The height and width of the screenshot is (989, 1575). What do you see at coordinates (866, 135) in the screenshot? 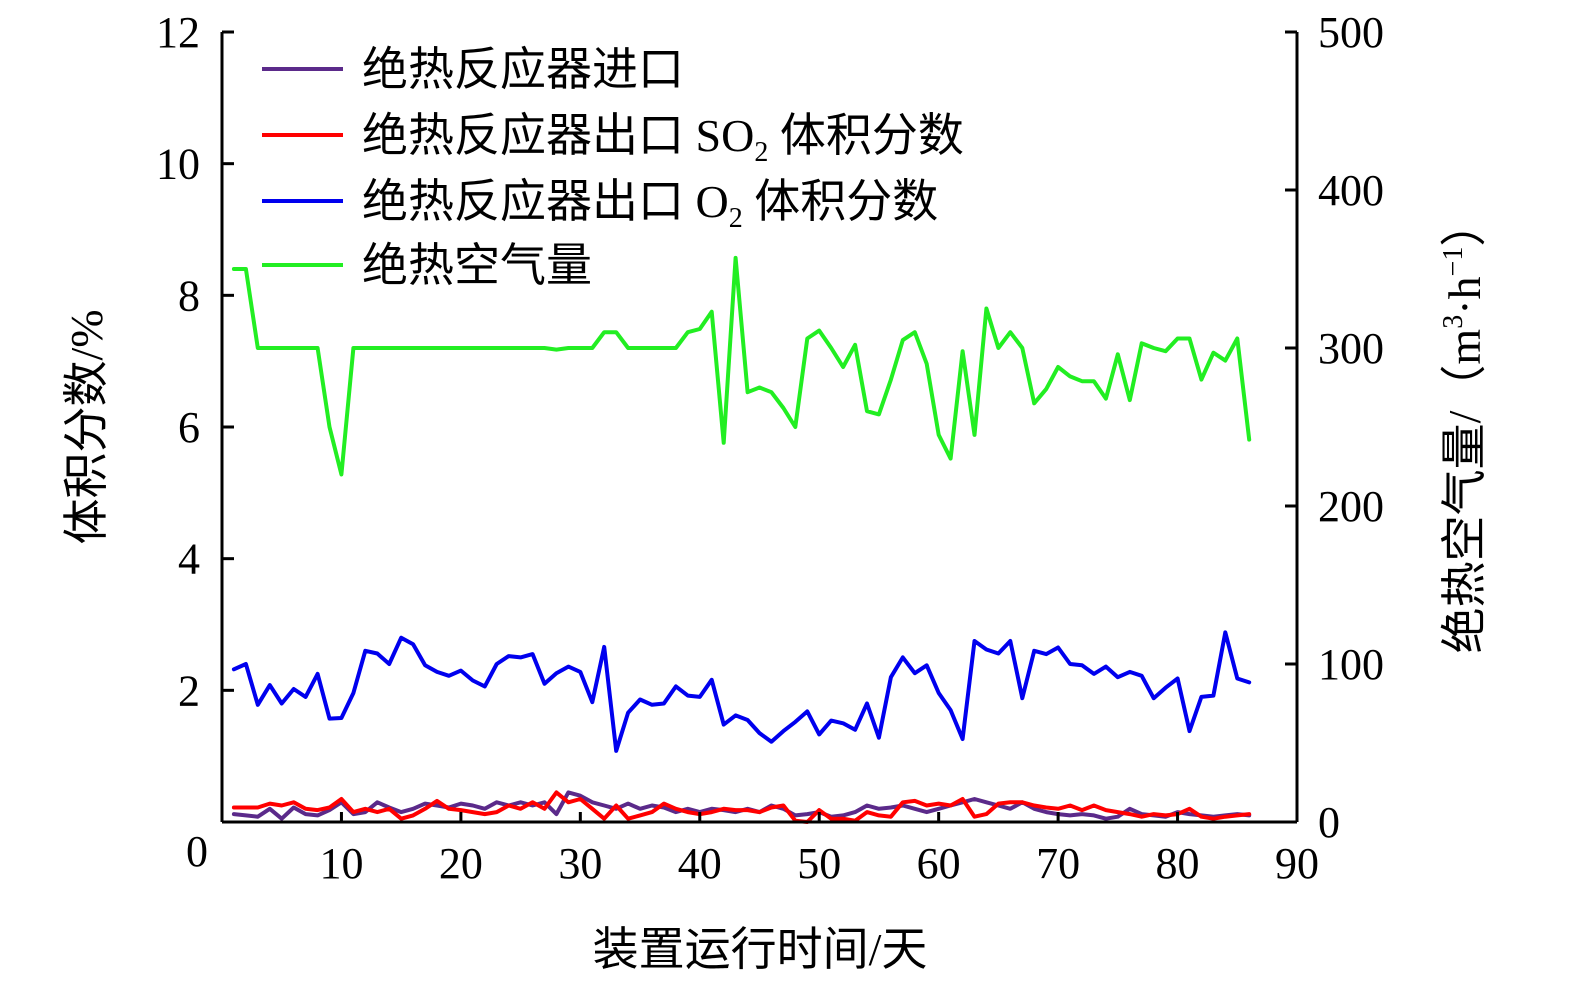
I see `legend-so2-suffix: 体积分数` at bounding box center [866, 135].